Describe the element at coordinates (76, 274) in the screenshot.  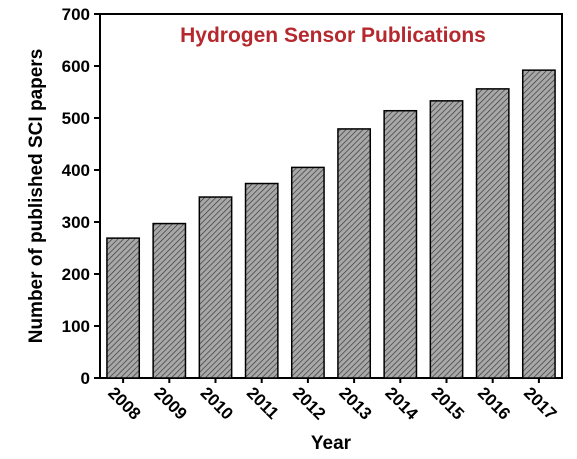
I see `y-tick-label: 200` at that location.